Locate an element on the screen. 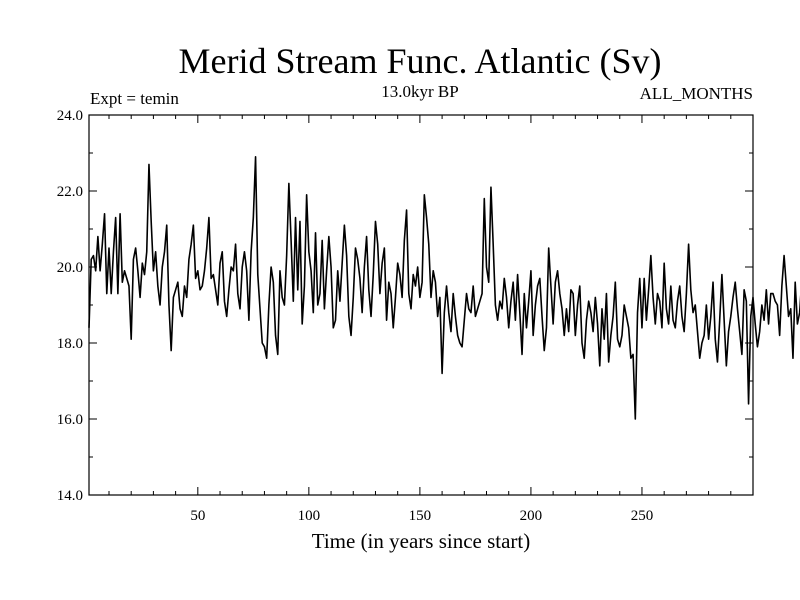 The width and height of the screenshot is (800, 600). y-tick-label: 20.0 is located at coordinates (70, 268).